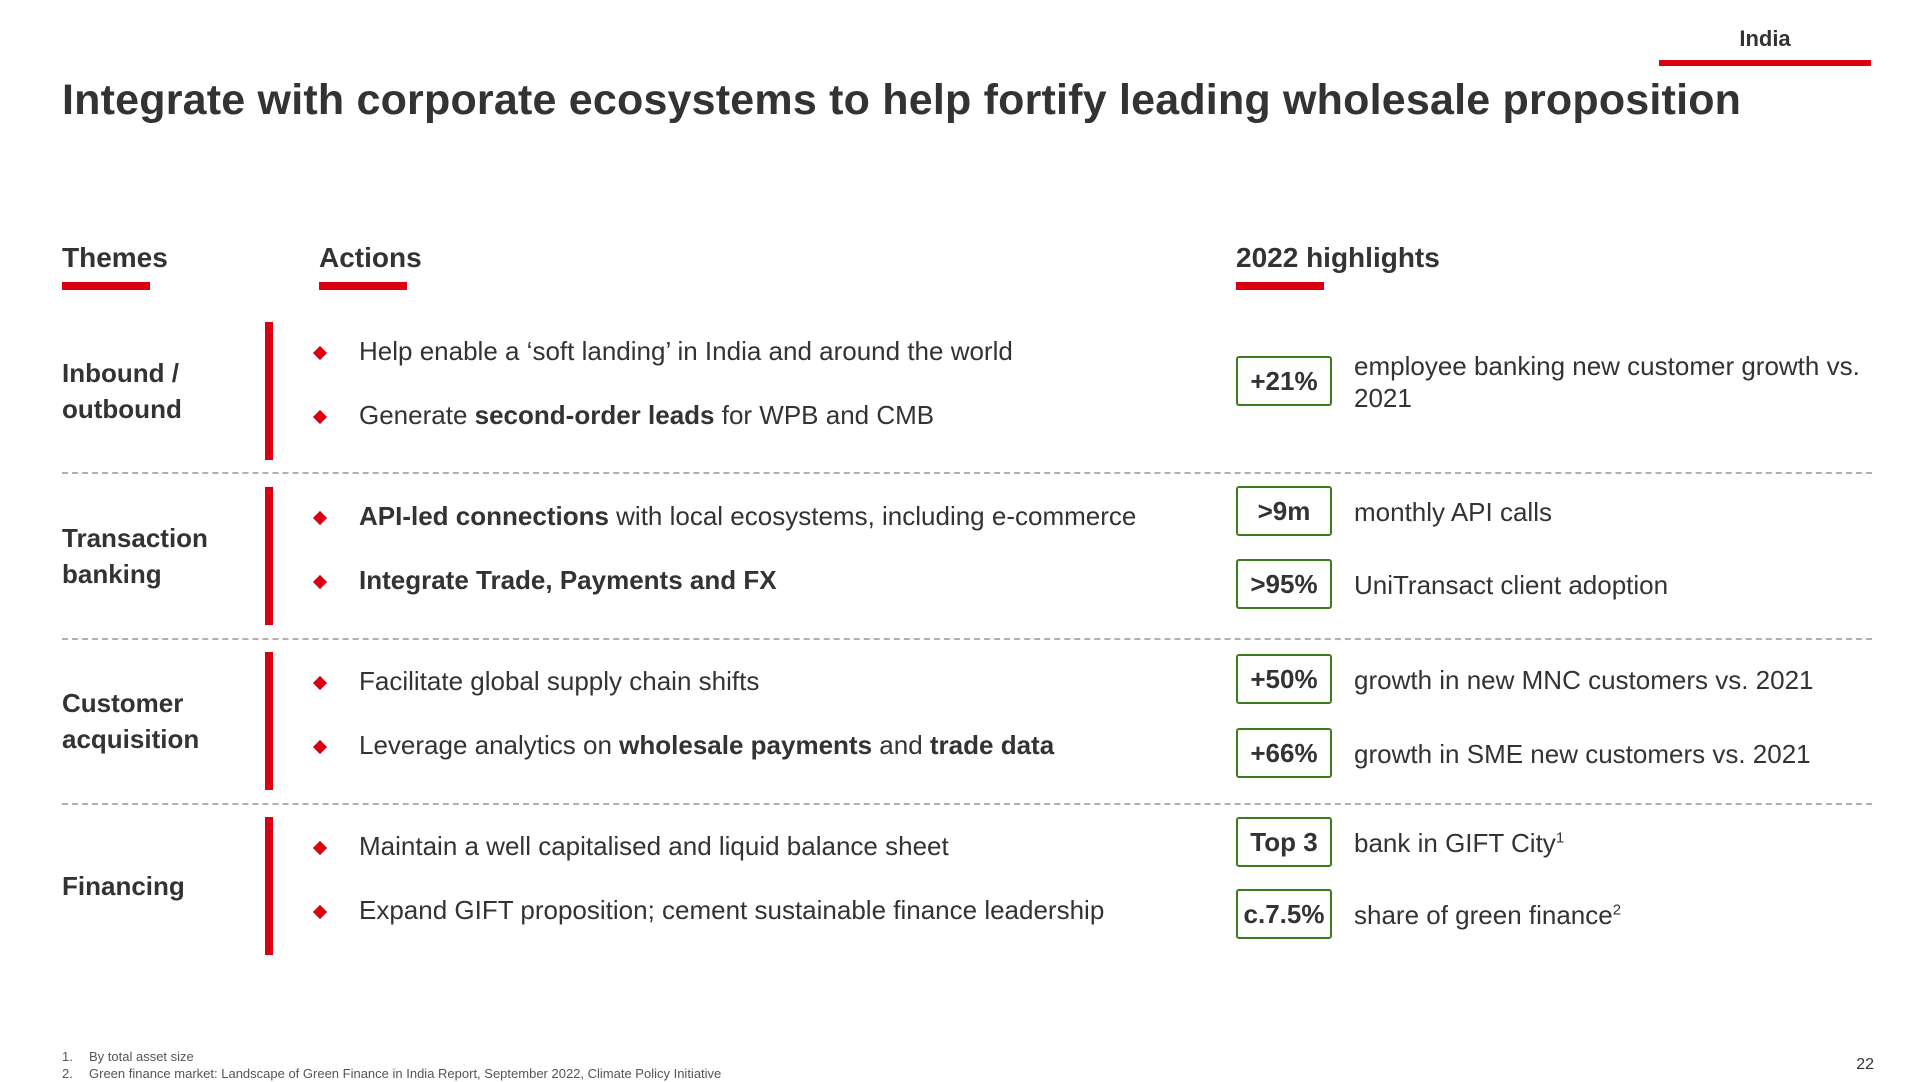 This screenshot has height=1082, width=1920. I want to click on highlight-value-box: +50%, so click(1284, 679).